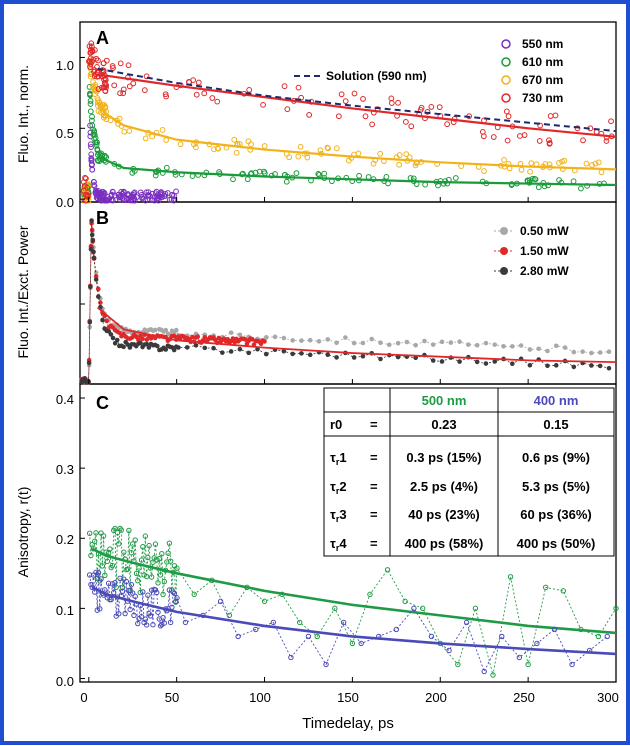 The height and width of the screenshot is (746, 630). What do you see at coordinates (542, 62) in the screenshot?
I see `legend-610-label: 610 nm` at bounding box center [542, 62].